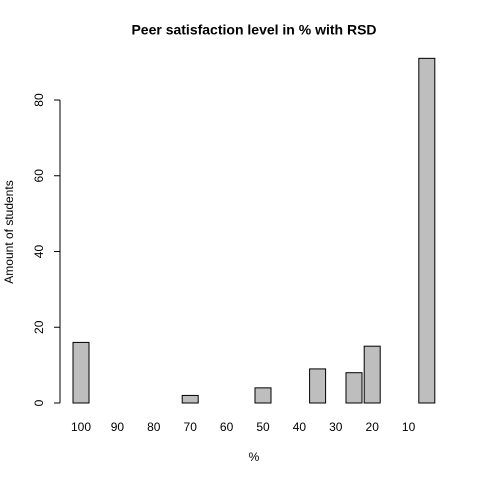 This screenshot has width=480, height=480. I want to click on x-tick-label: 100, so click(81, 427).